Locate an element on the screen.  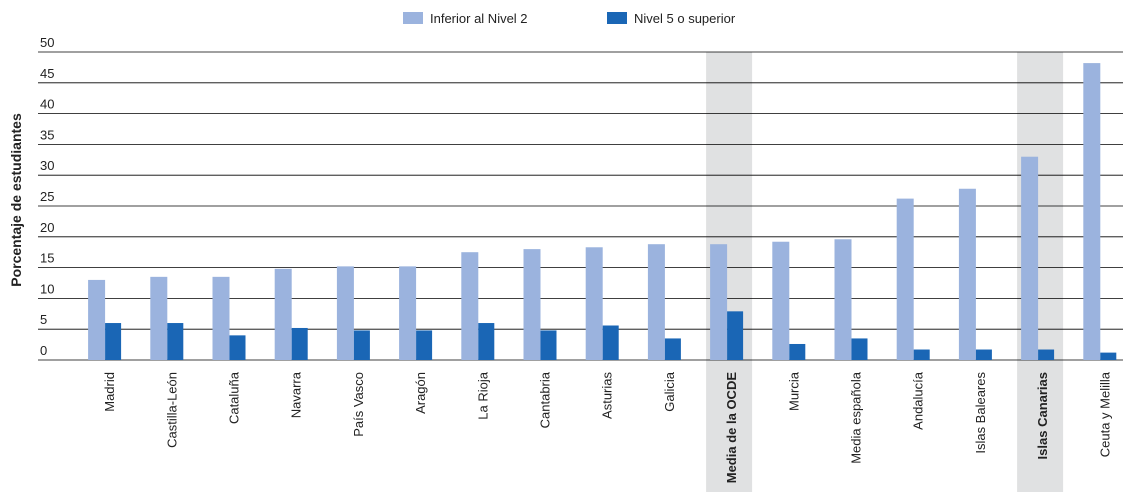
y-tick-label: 45 is located at coordinates (47, 73).